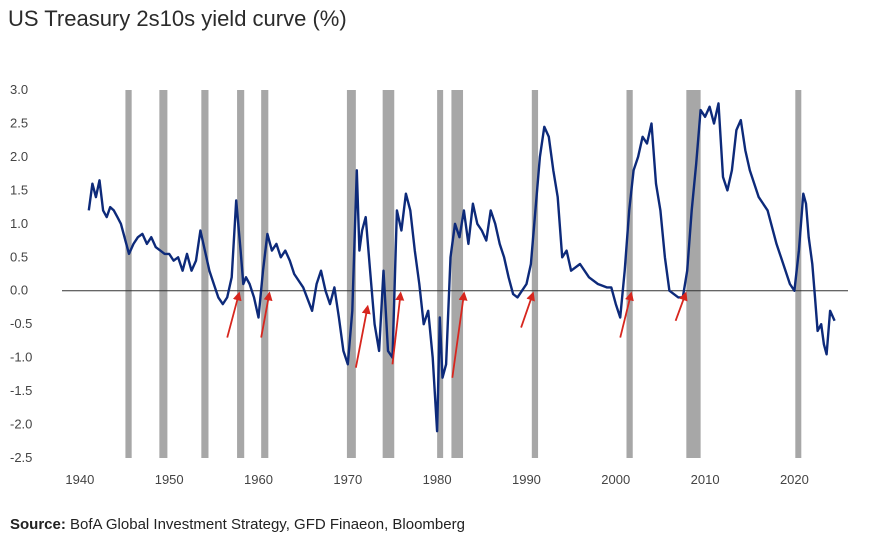  Describe the element at coordinates (21, 457) in the screenshot. I see `y-tick-label: -2.5` at that location.